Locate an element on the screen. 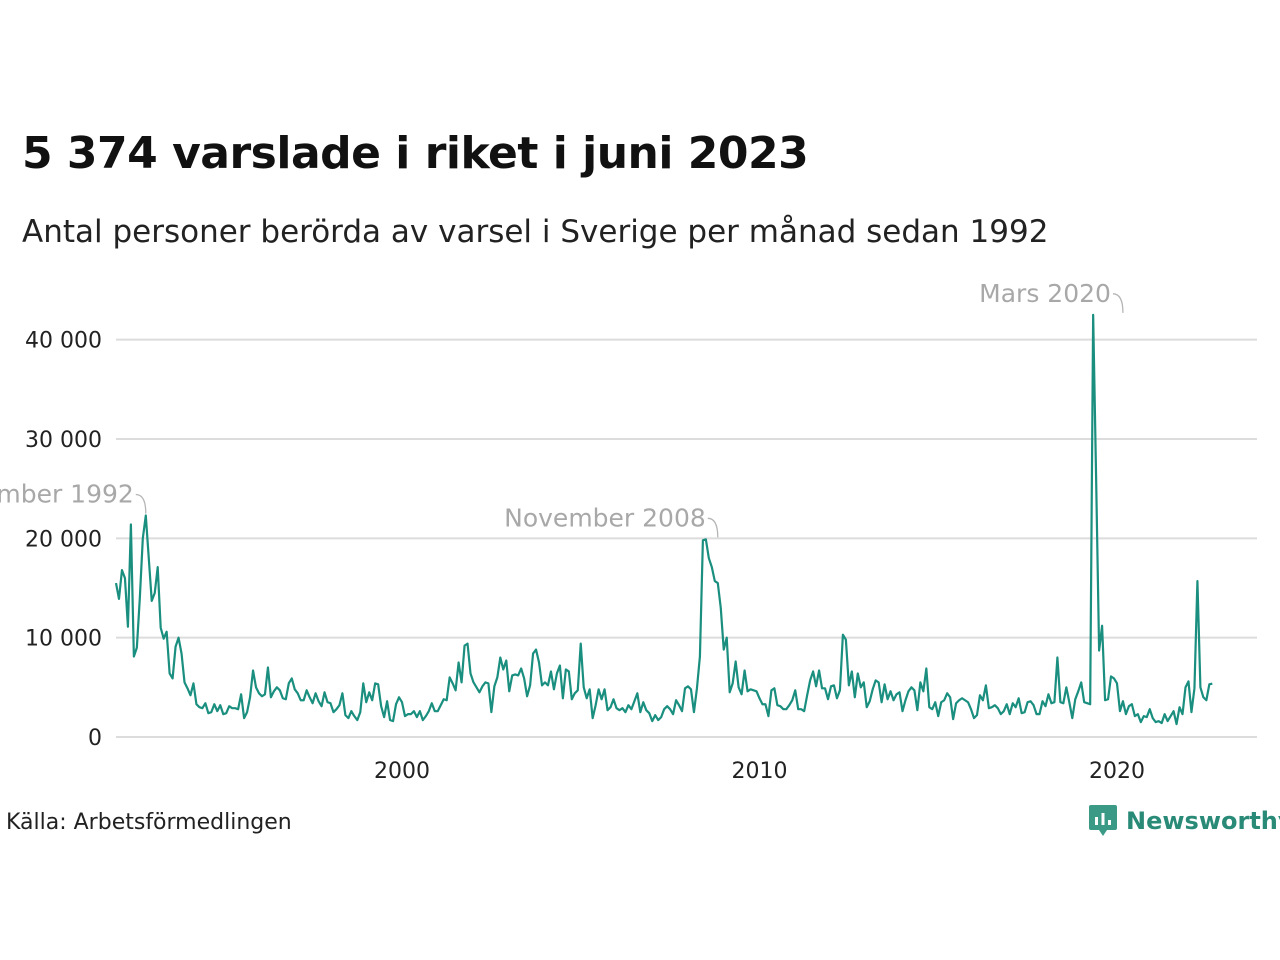 Image resolution: width=1280 pixels, height=960 pixels. brand: Newsworthy is located at coordinates (1184, 821).